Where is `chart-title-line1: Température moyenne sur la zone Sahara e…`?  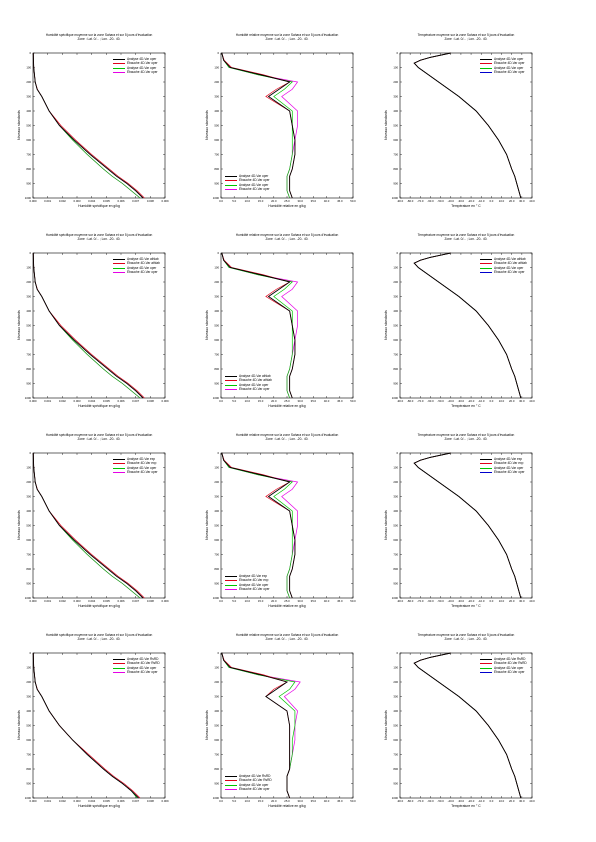 chart-title-line1: Température moyenne sur la zone Sahara e… is located at coordinates (466, 435).